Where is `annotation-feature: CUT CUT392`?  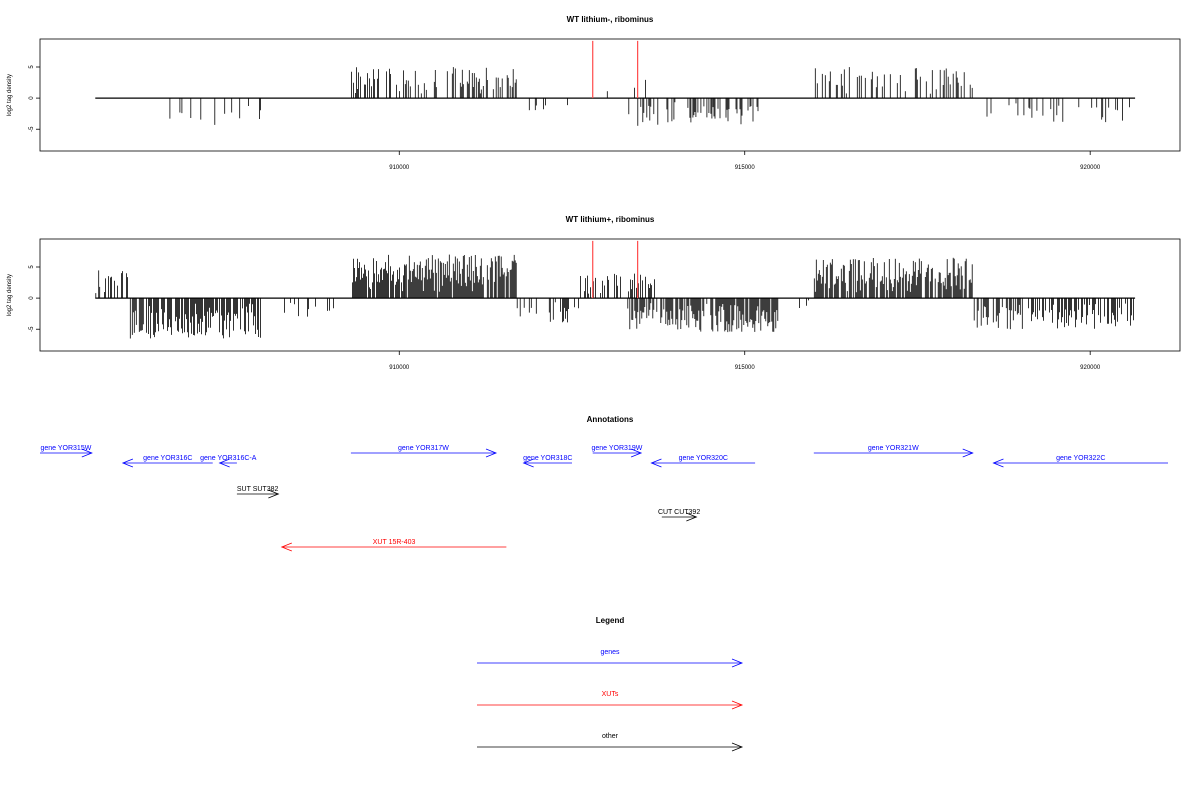
annotation-feature: CUT CUT392 is located at coordinates (679, 515).